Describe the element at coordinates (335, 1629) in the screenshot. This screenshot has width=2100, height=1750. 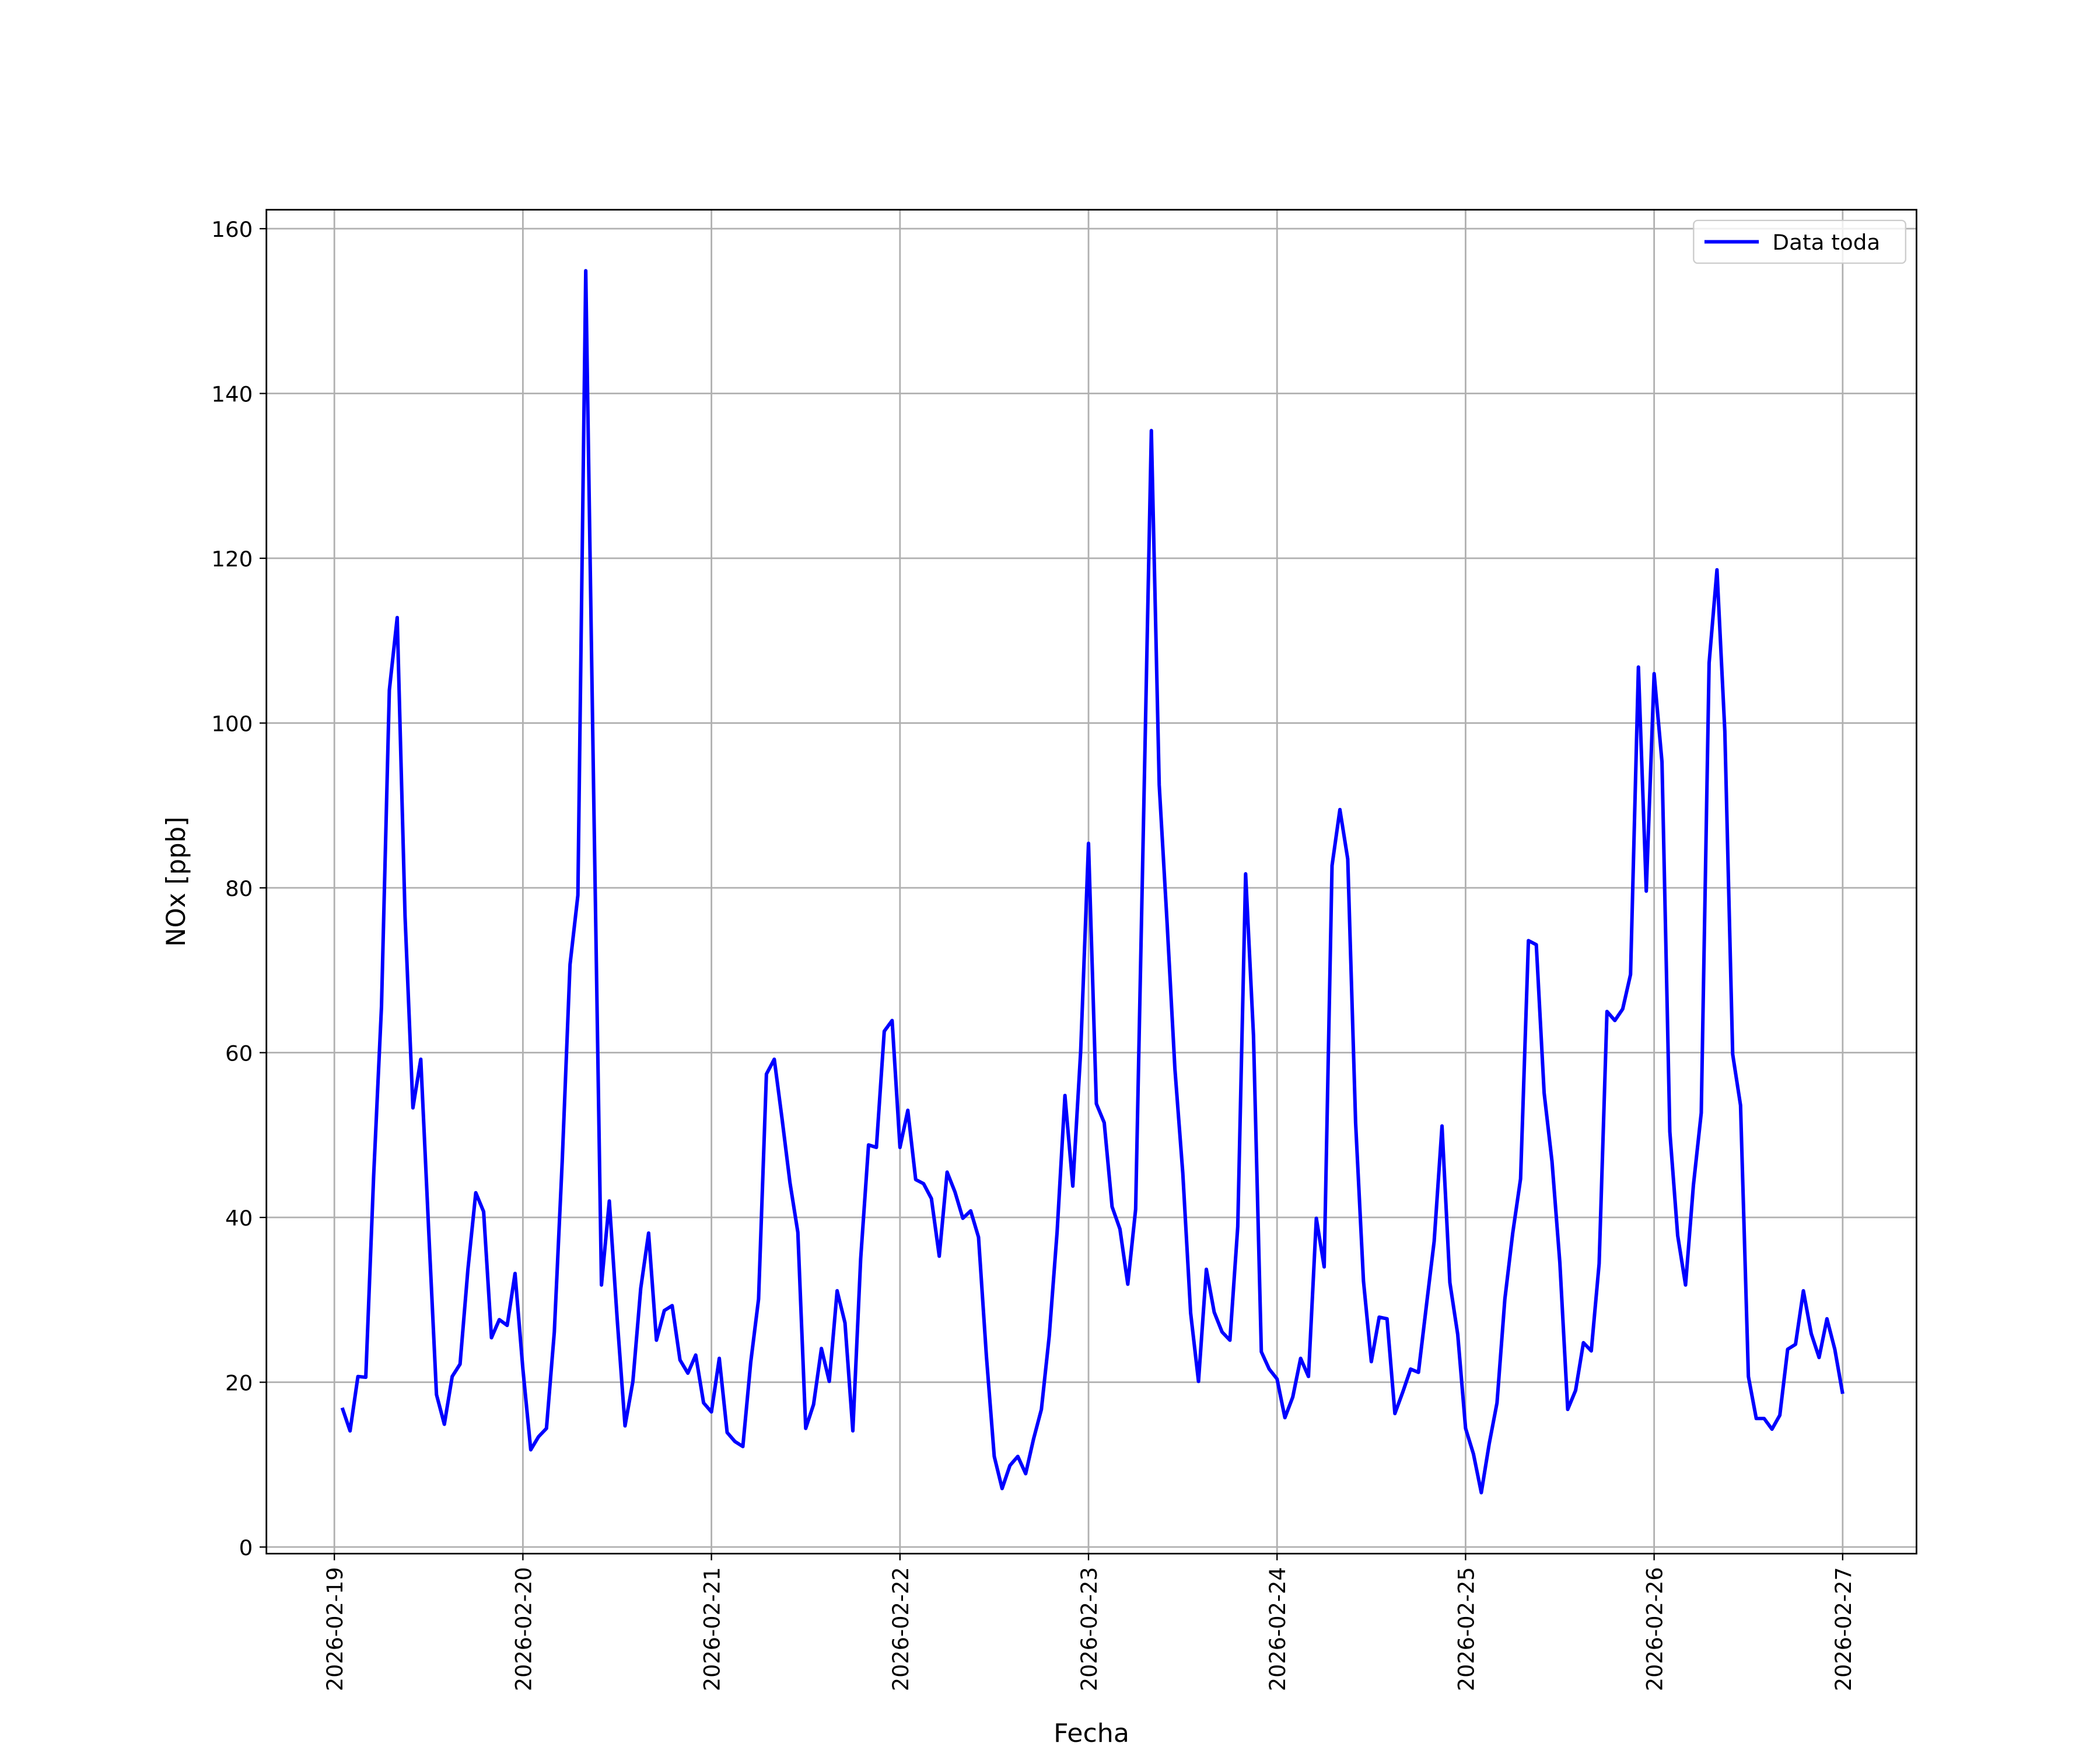
I see `x-tick-label: 2026-02-19` at that location.